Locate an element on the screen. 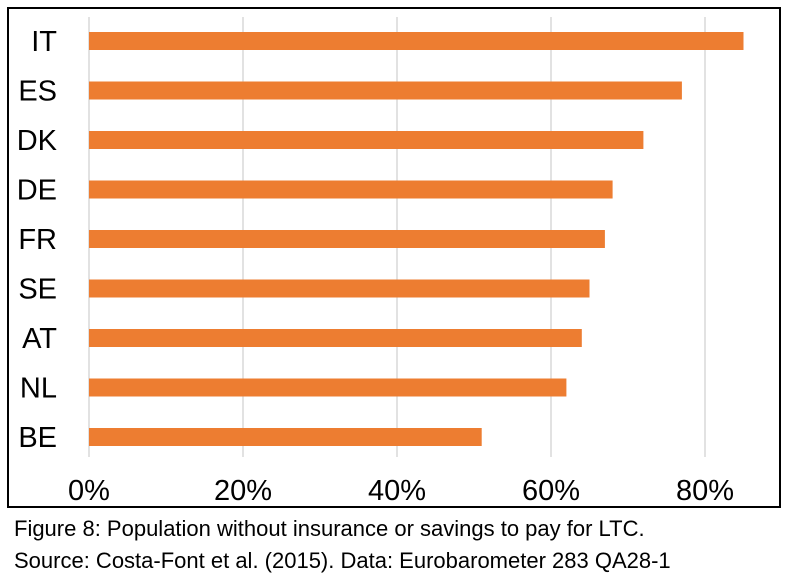 The height and width of the screenshot is (582, 790). x-tick-label: 0% is located at coordinates (89, 490).